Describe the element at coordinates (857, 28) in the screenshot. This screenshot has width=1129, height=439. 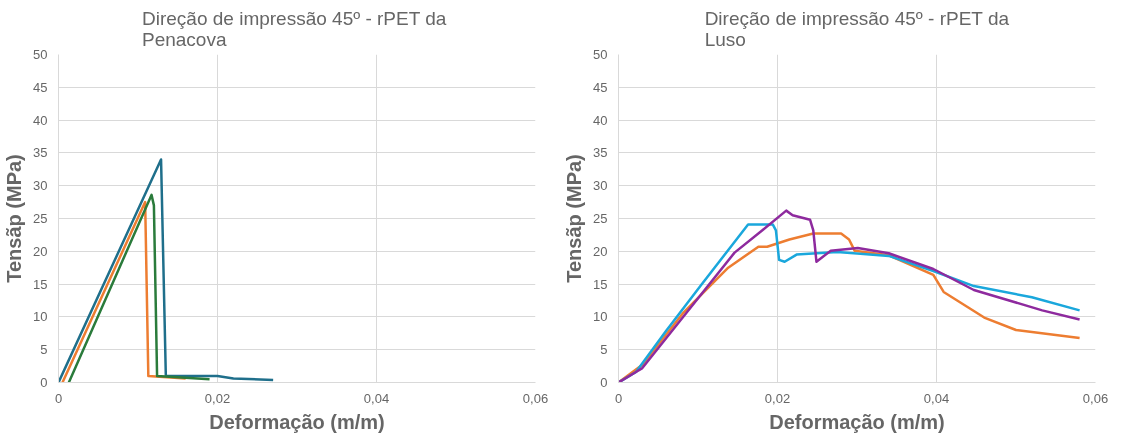
I see `chart-title: Direção de impressão 45º - rPET da Luso` at that location.